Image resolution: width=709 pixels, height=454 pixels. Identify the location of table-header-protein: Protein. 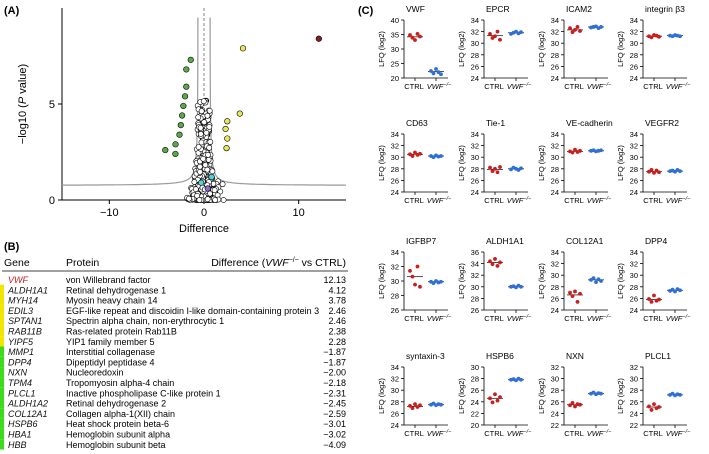
(82, 263).